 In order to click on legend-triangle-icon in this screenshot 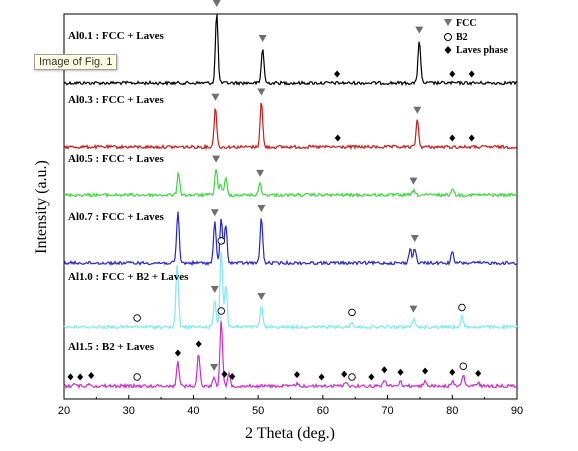, I will do `click(448, 22)`.